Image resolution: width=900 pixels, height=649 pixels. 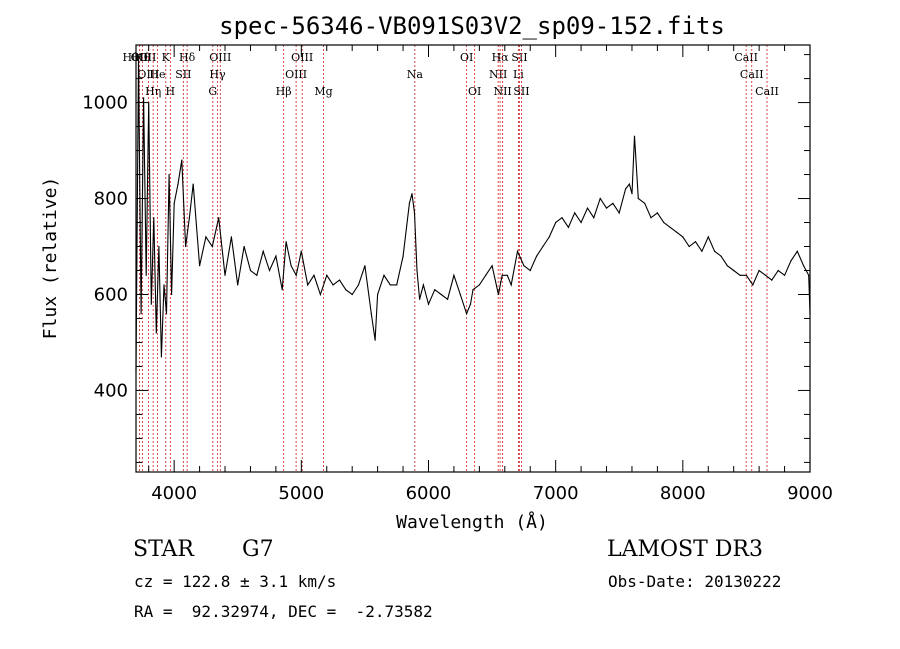 What do you see at coordinates (217, 74) in the screenshot?
I see `line-label: Hγ` at bounding box center [217, 74].